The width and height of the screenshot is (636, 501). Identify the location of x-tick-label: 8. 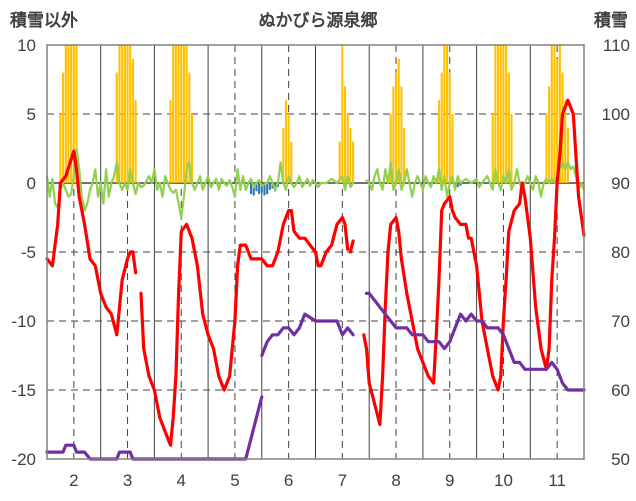
(395, 480).